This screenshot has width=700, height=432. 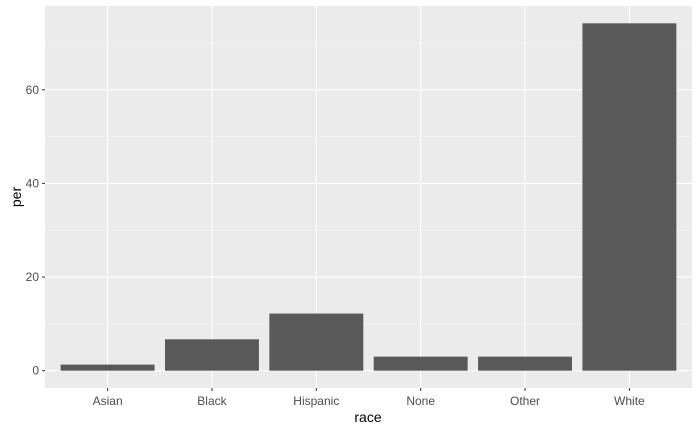 I want to click on x-axis-ticks: Asian Black Hispanic None Other White, so click(x=369, y=398).